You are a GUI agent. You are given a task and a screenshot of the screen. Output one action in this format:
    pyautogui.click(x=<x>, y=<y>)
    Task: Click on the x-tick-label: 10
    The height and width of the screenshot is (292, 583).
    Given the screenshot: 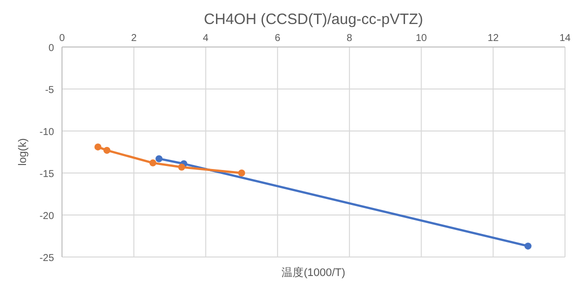 What is the action you would take?
    pyautogui.click(x=422, y=38)
    